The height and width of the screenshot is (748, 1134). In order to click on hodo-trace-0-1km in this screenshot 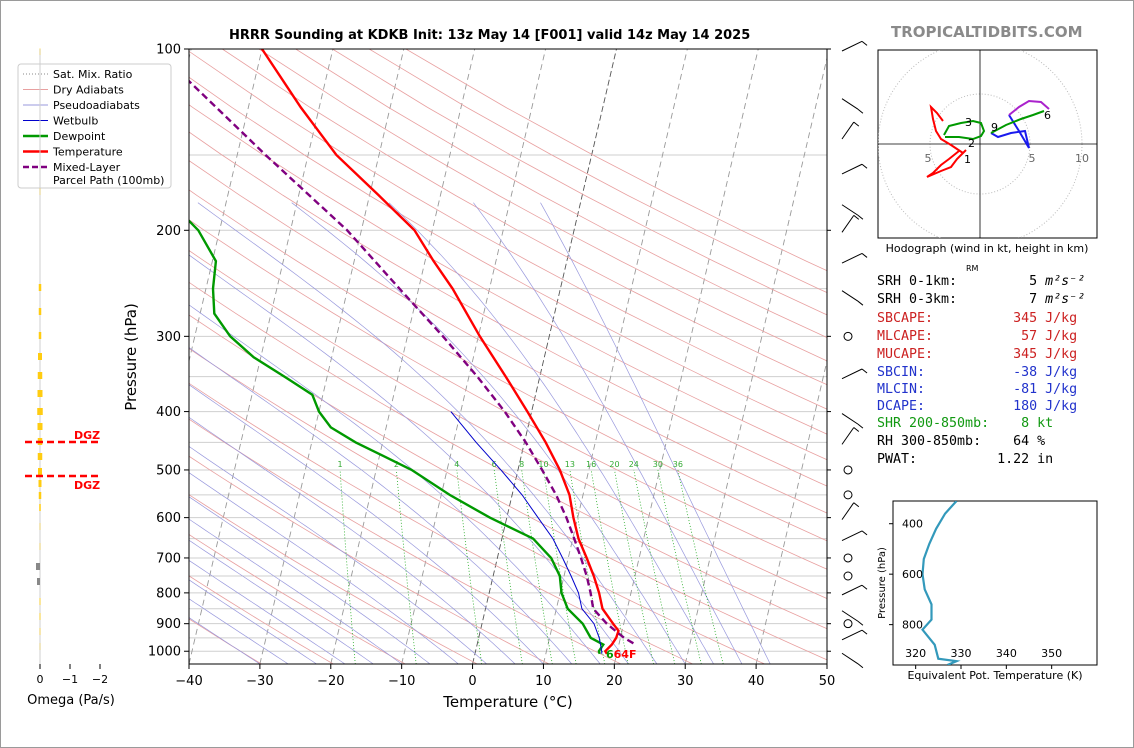, I will do `click(946, 163)`.